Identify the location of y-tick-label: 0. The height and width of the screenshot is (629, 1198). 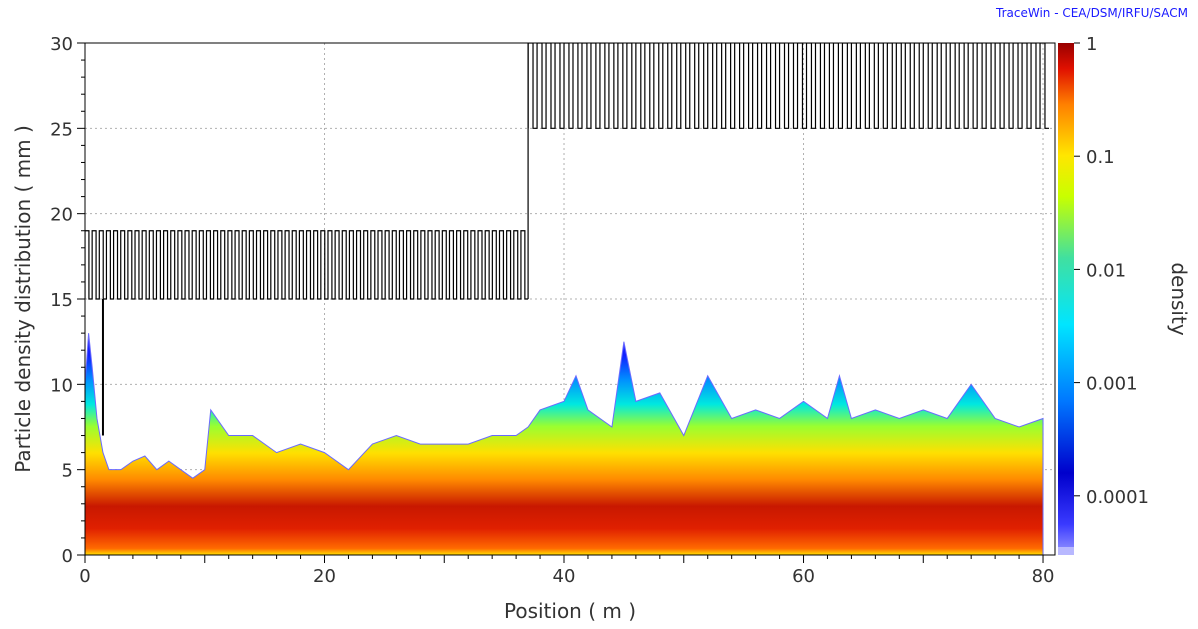
(67, 556).